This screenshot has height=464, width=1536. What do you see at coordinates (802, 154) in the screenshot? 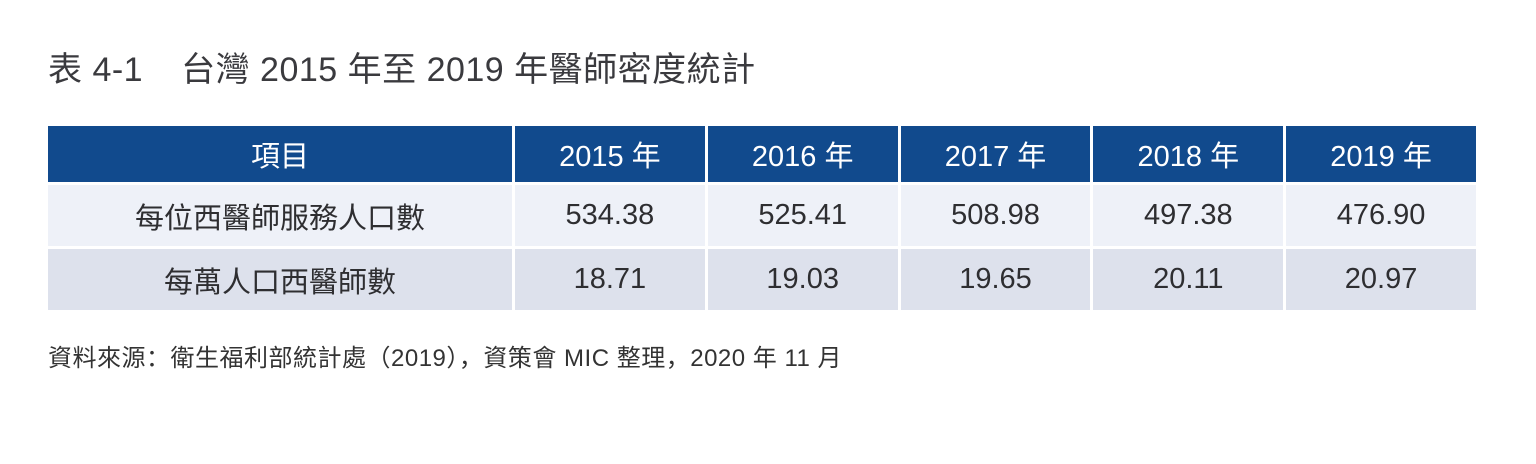
I see `column-header-2016: 2016 年` at bounding box center [802, 154].